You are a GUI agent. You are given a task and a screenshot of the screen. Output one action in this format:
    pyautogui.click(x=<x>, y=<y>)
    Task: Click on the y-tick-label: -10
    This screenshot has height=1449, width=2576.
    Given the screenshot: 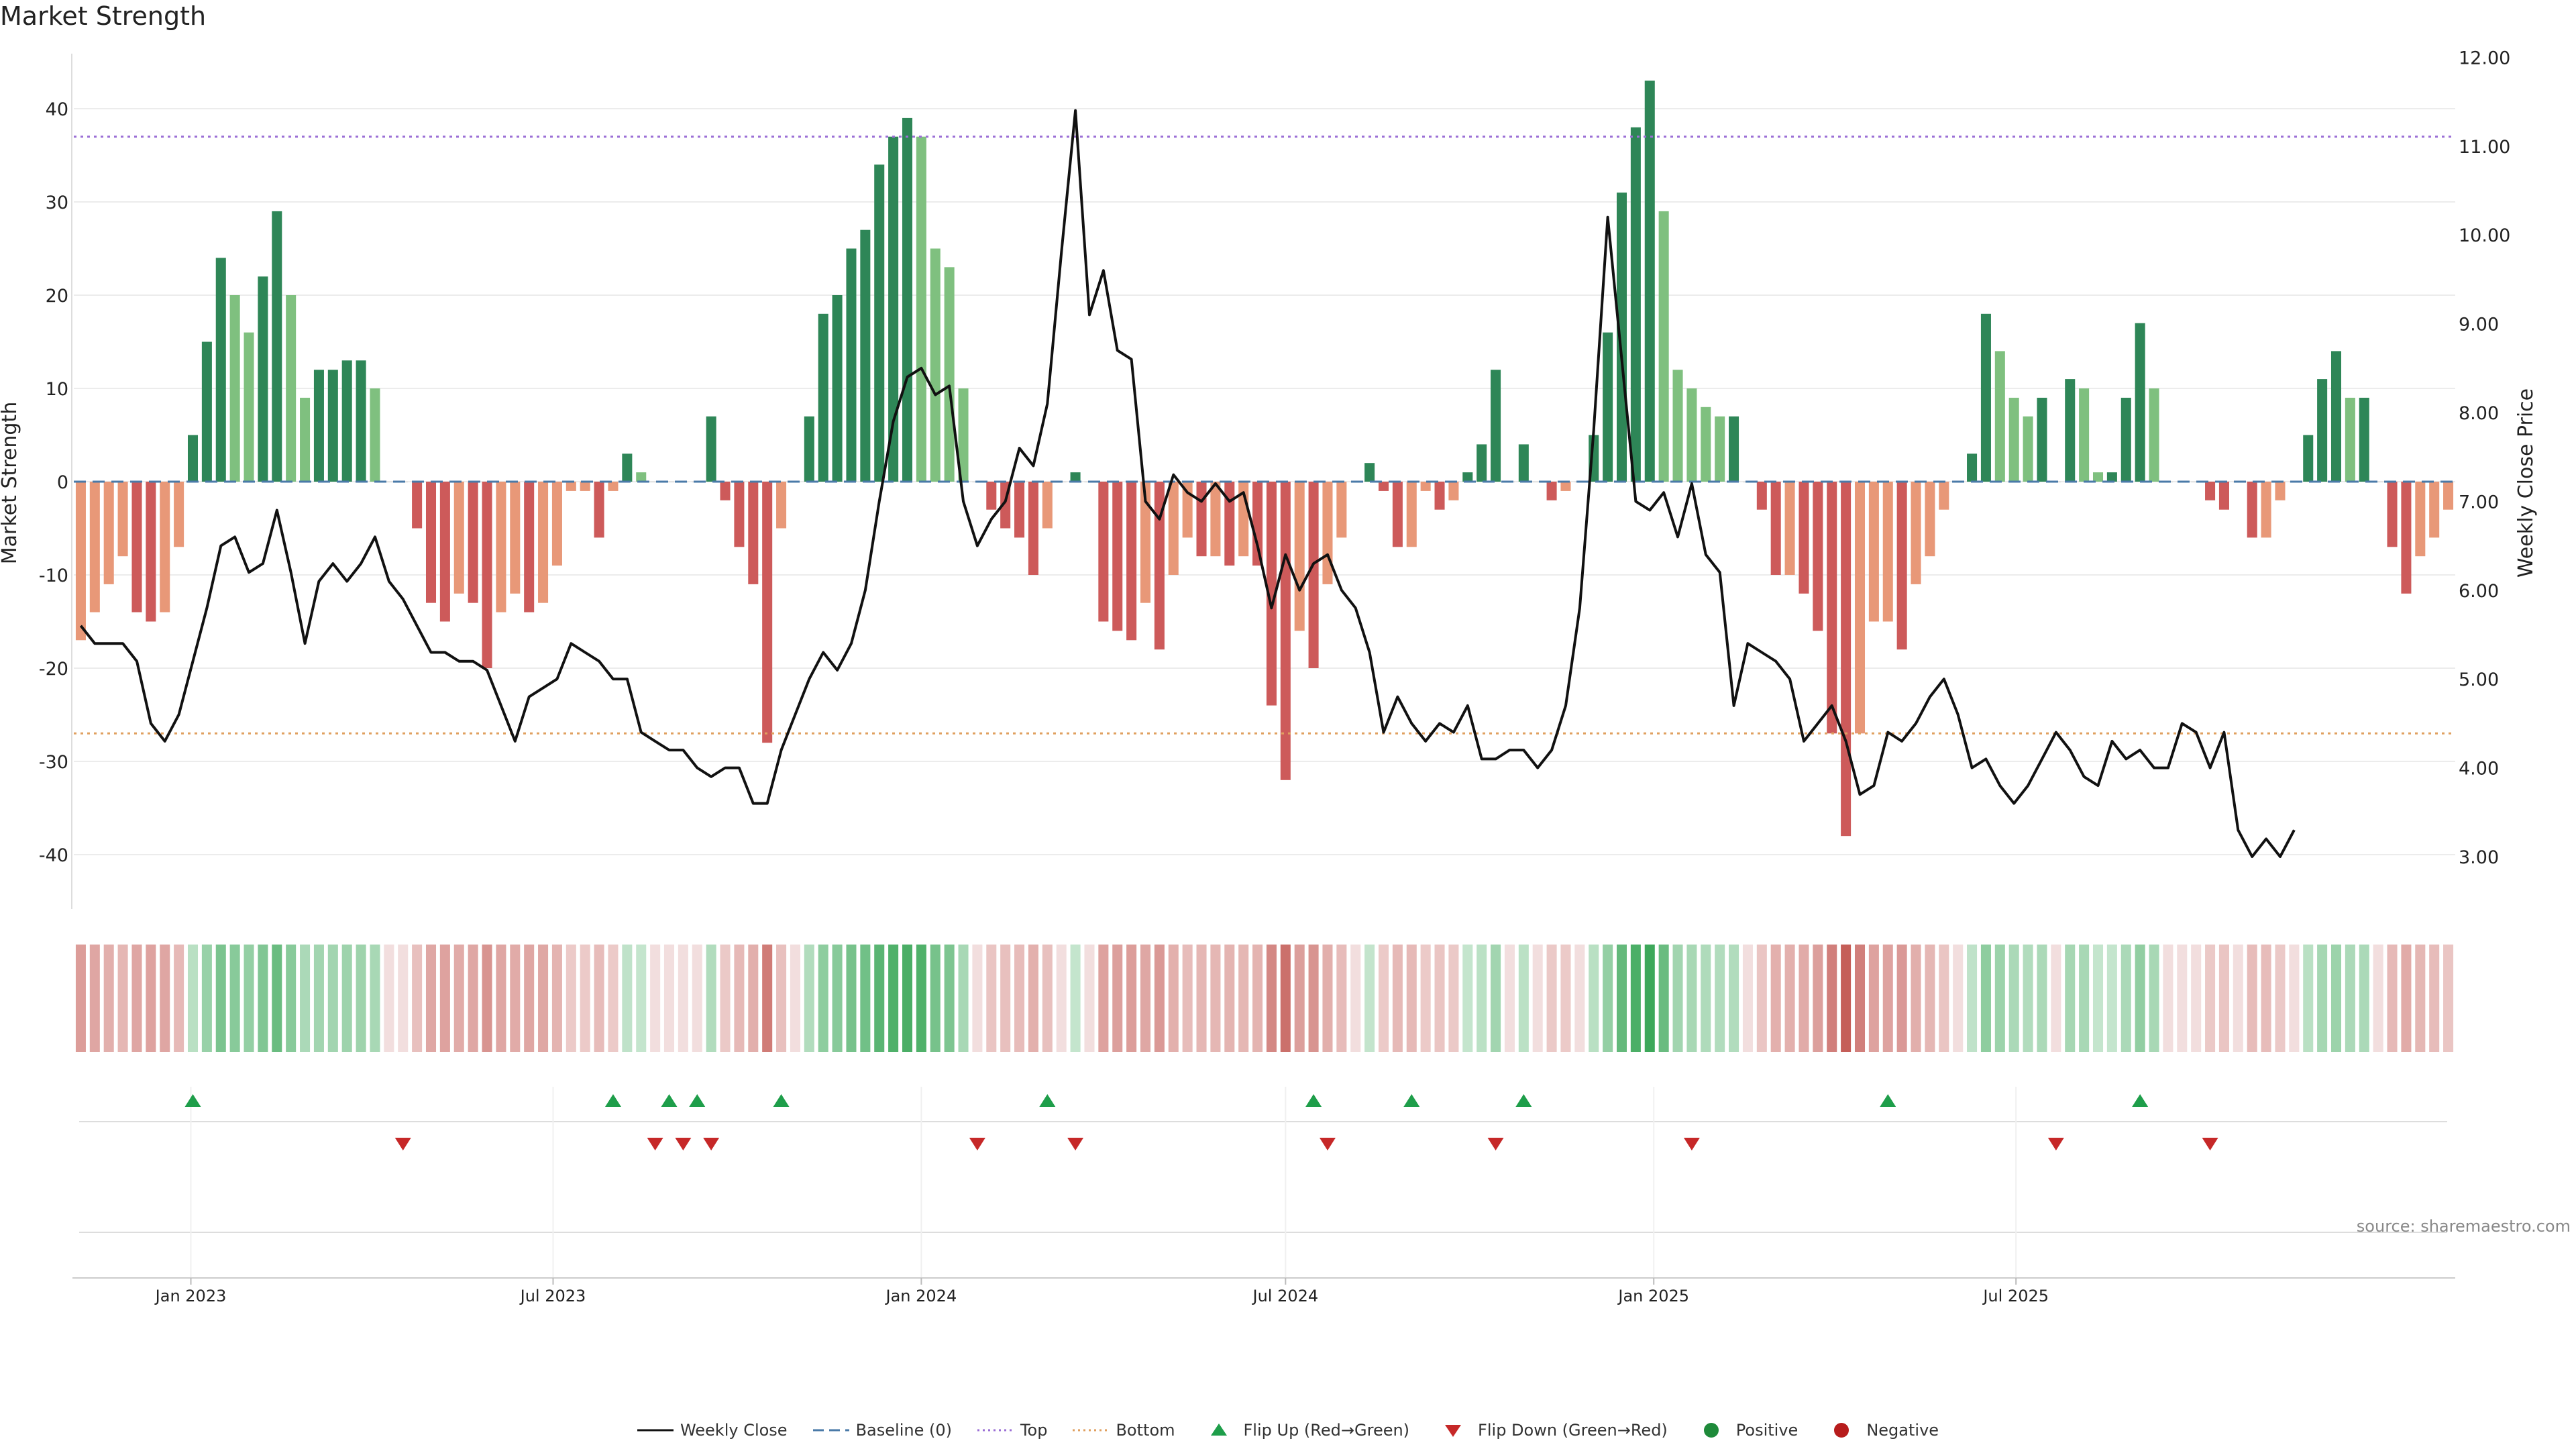 What is the action you would take?
    pyautogui.click(x=53, y=576)
    